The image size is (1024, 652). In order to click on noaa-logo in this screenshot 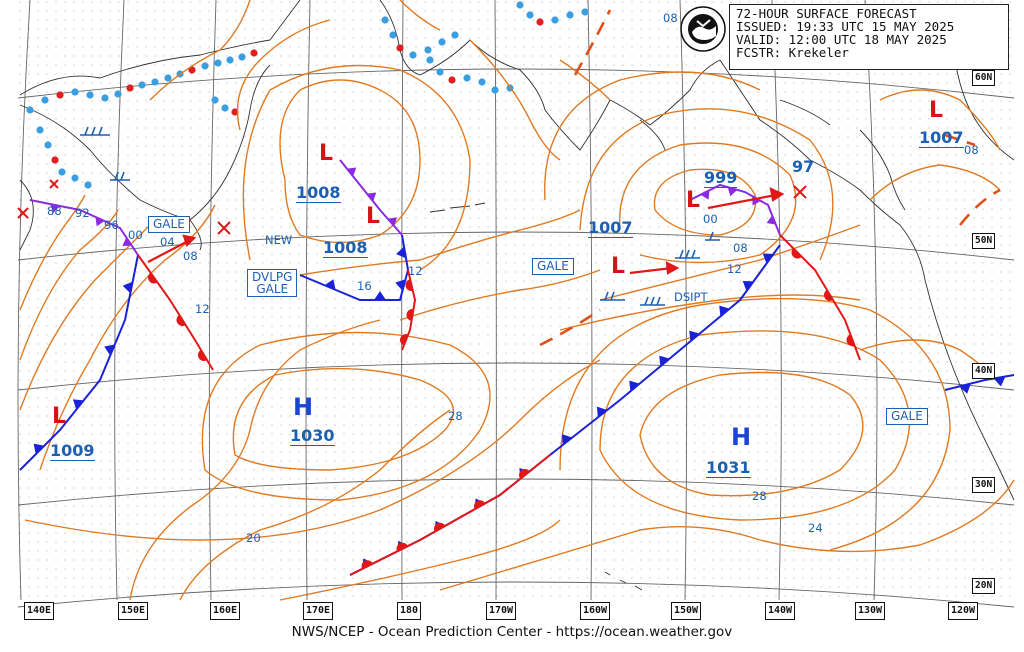, I will do `click(703, 29)`.